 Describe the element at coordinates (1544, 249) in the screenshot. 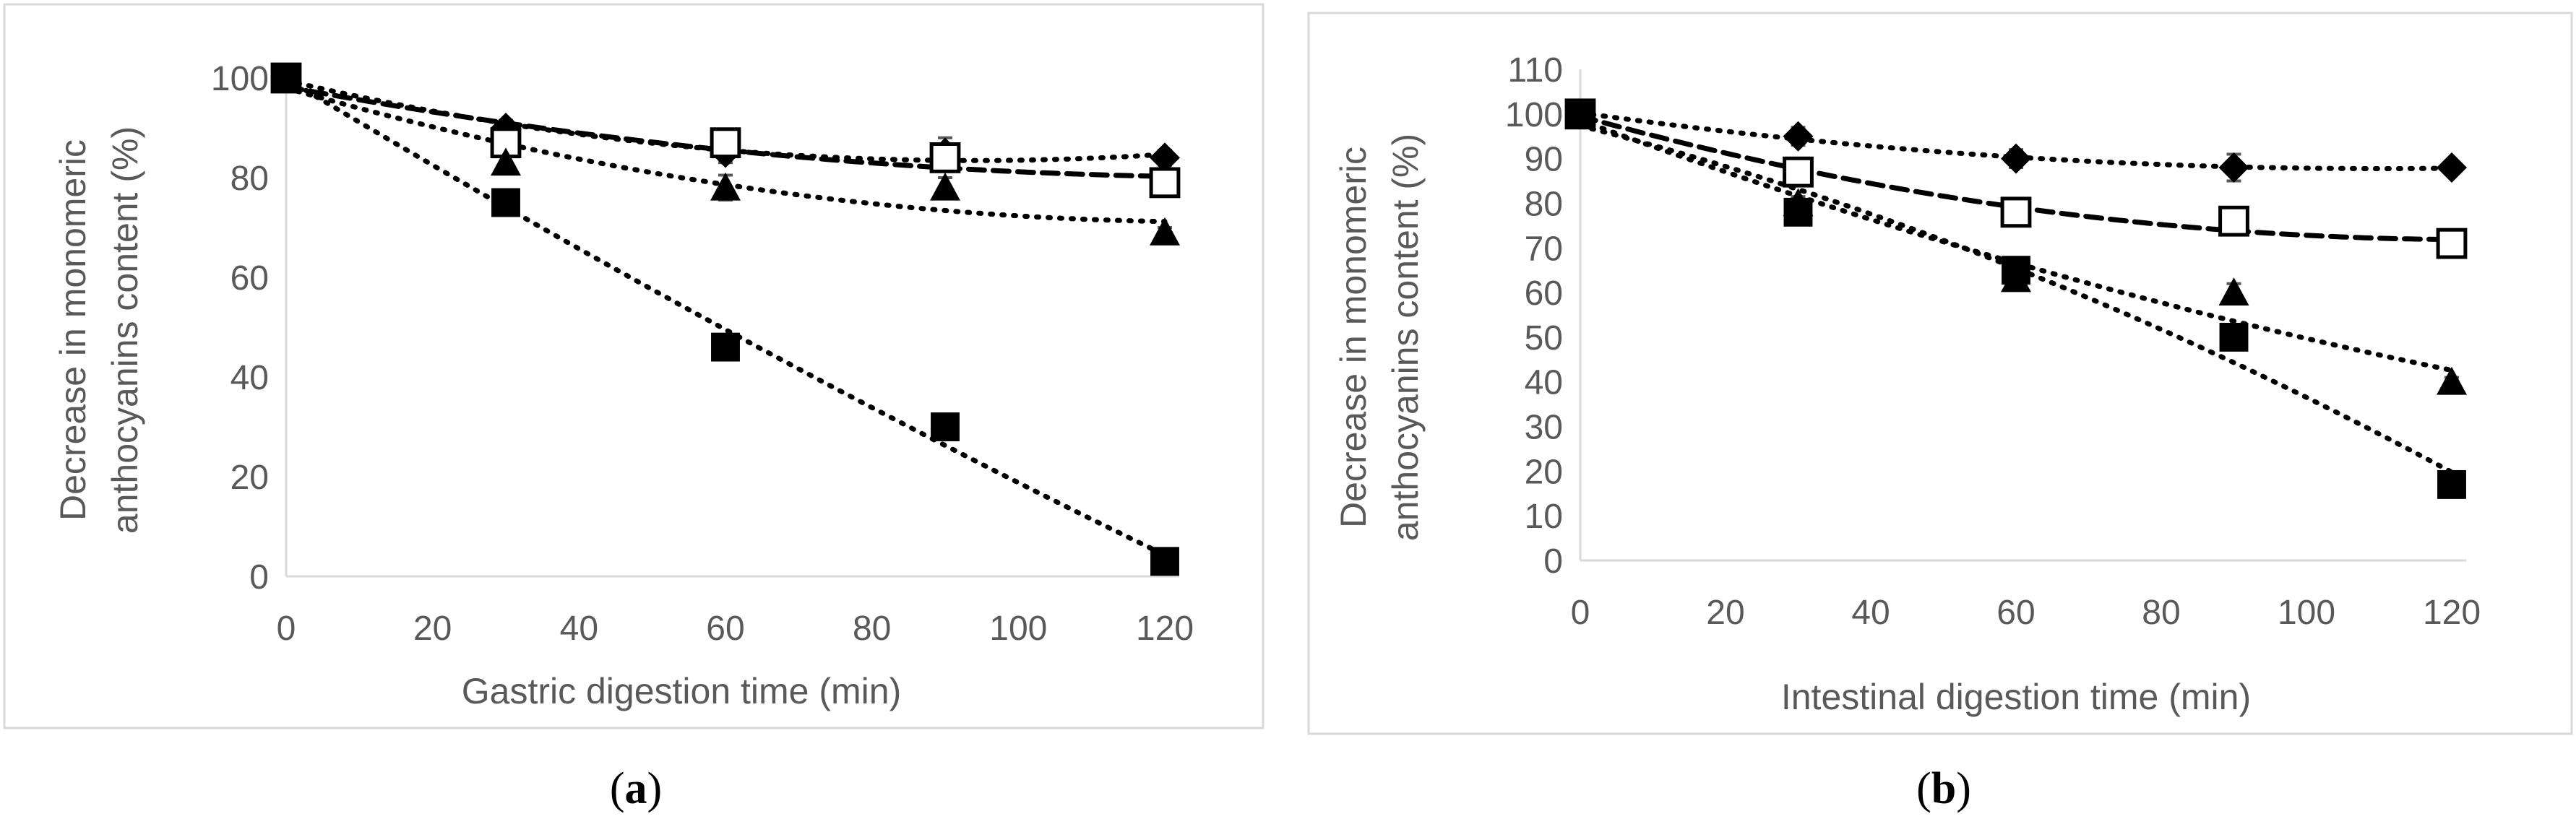

I see `y-tick-label: 70` at that location.